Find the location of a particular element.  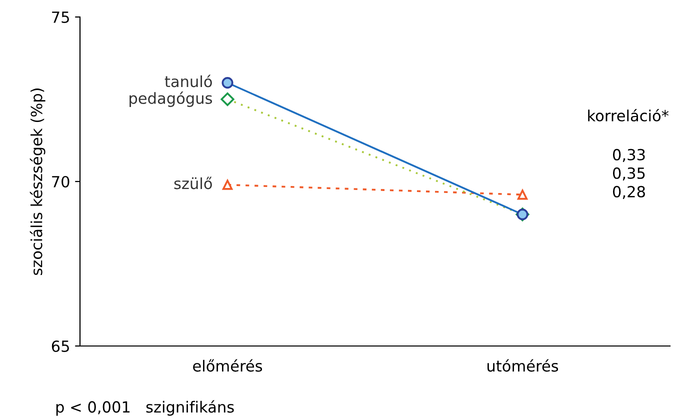

series-label: szülő is located at coordinates (193, 183).